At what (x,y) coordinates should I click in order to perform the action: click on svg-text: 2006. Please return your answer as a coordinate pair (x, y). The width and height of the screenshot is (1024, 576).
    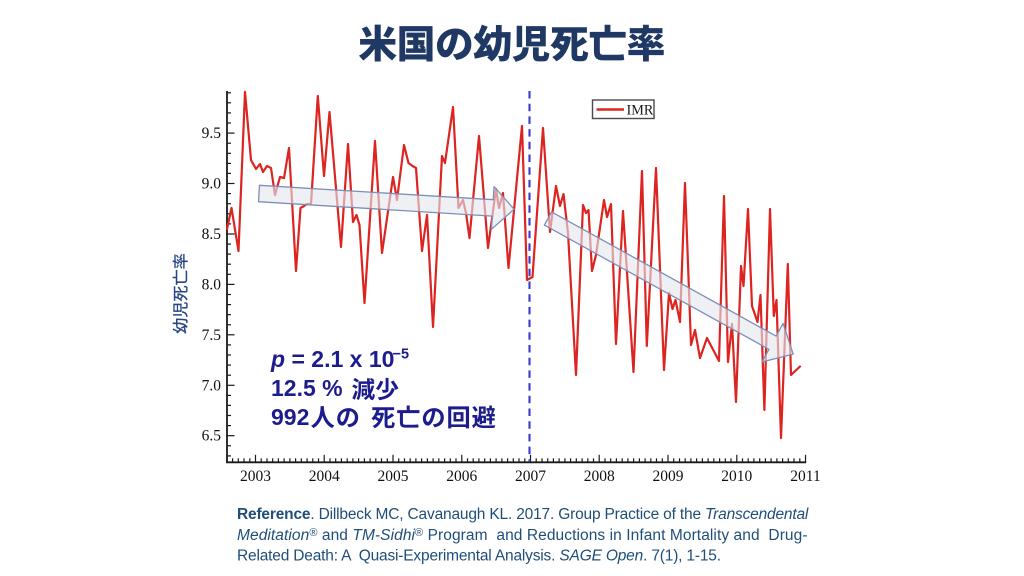
    Looking at the image, I should click on (461, 476).